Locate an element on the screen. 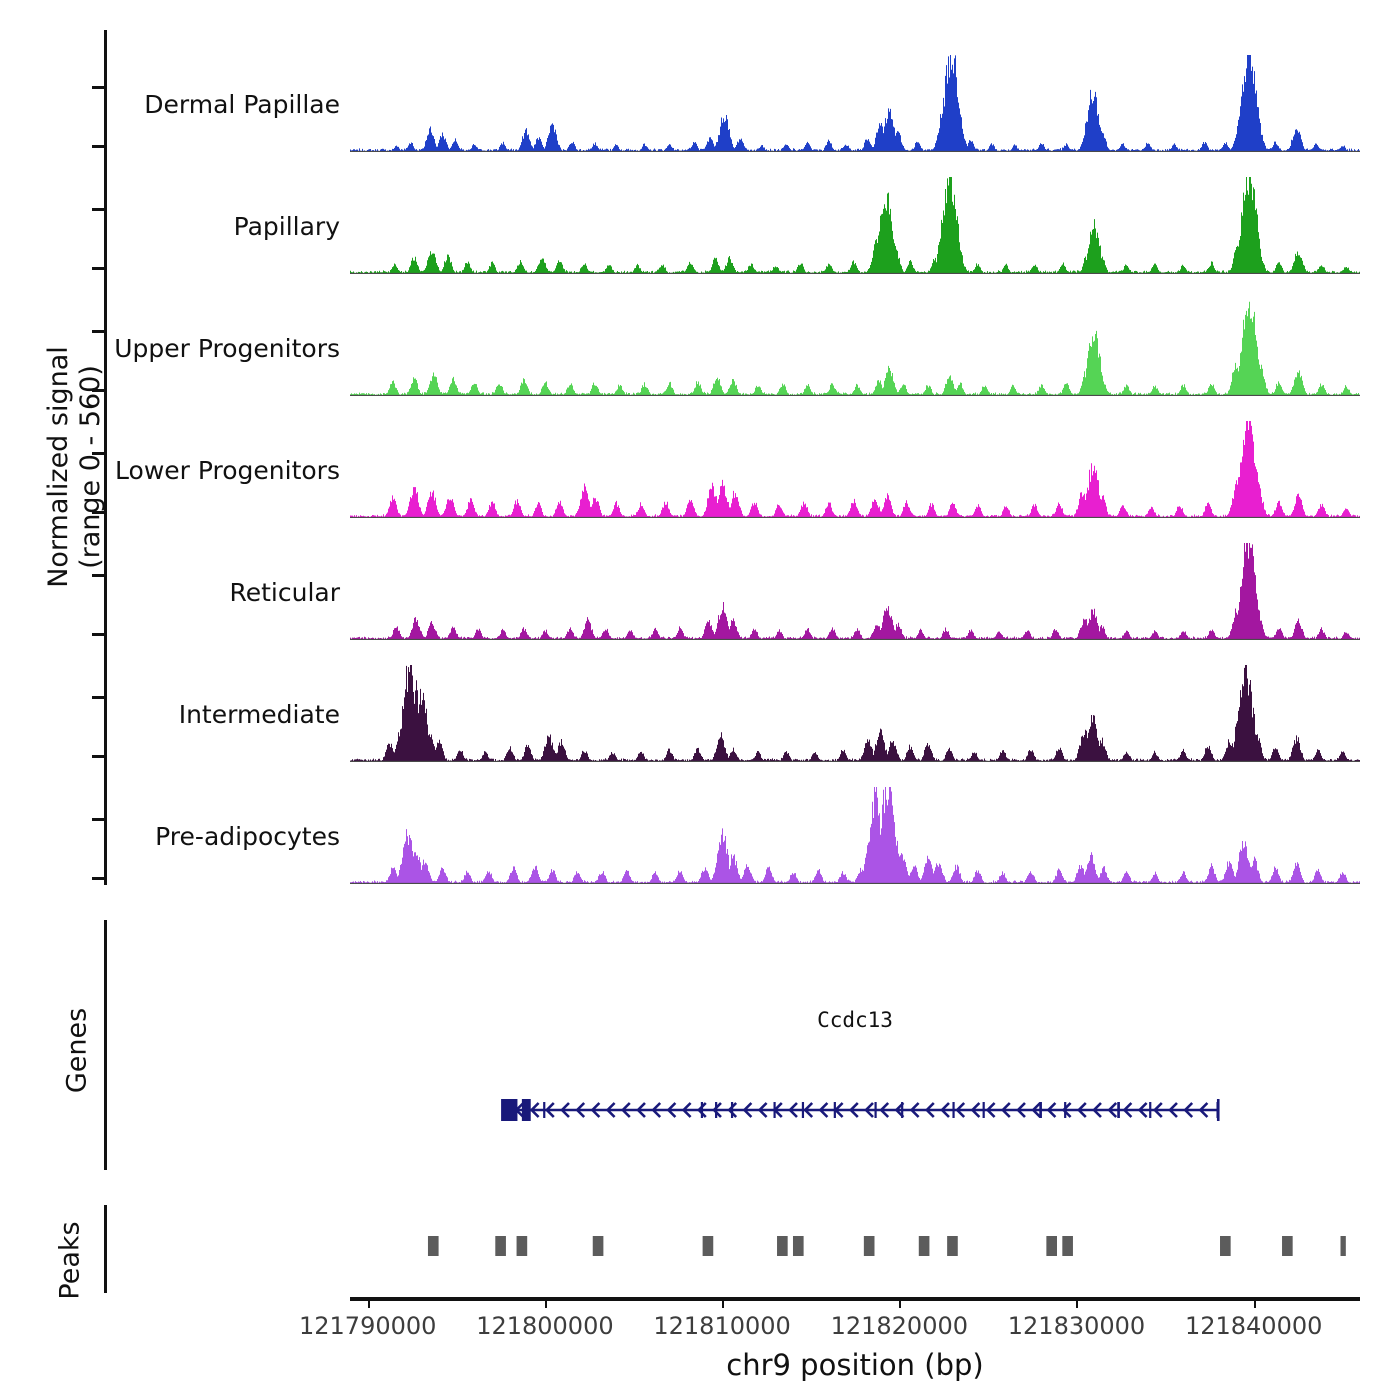  signal-axis-label-line1: Normalized signal is located at coordinates (58, 467).